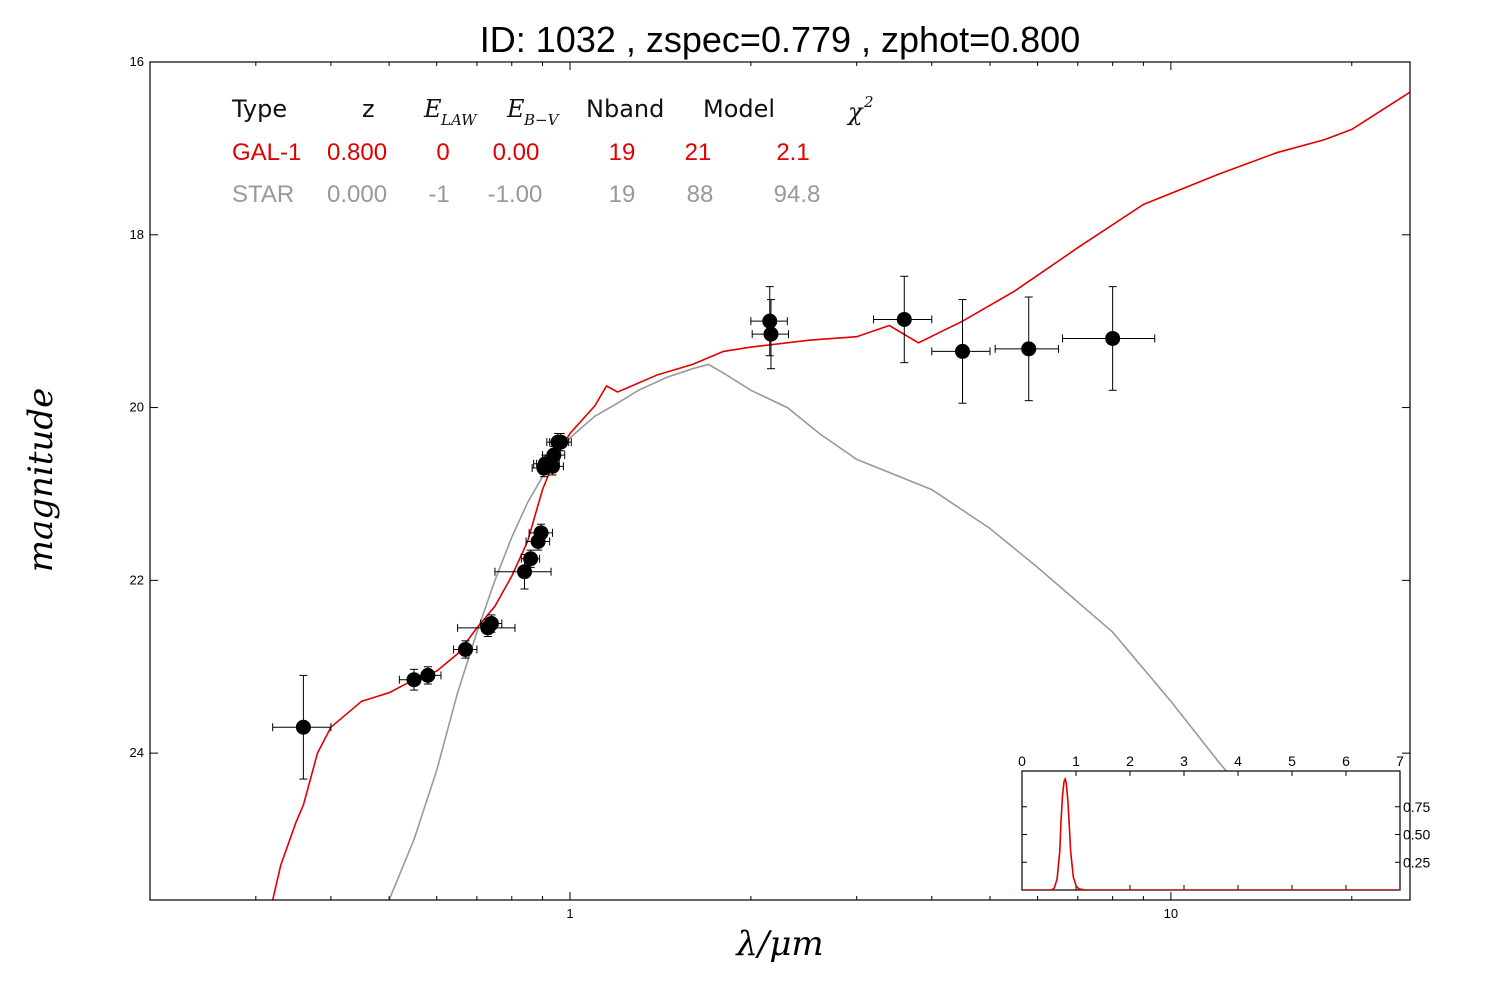 The height and width of the screenshot is (1000, 1500). I want to click on inset-x-tick-label: 4, so click(1238, 761).